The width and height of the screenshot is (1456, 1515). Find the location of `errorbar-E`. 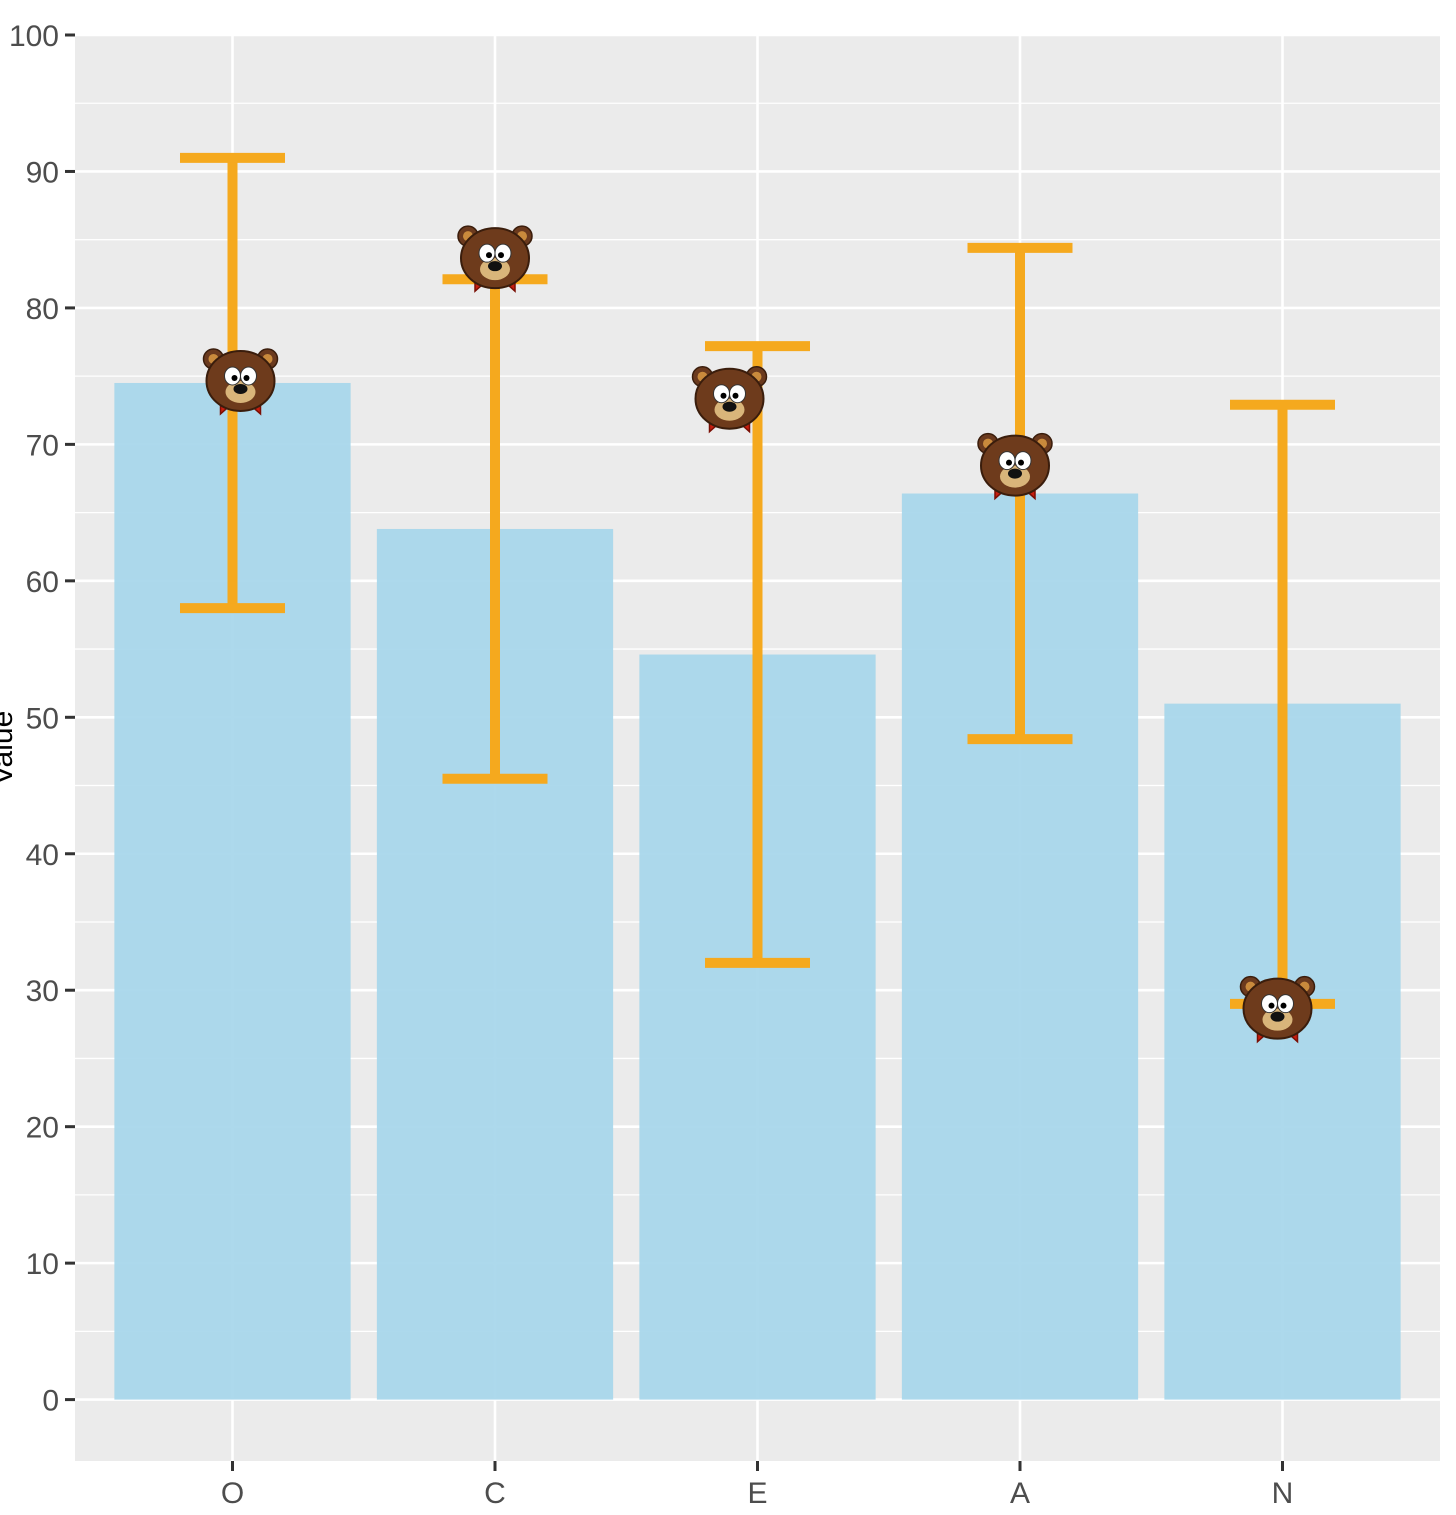

errorbar-E is located at coordinates (757, 654).